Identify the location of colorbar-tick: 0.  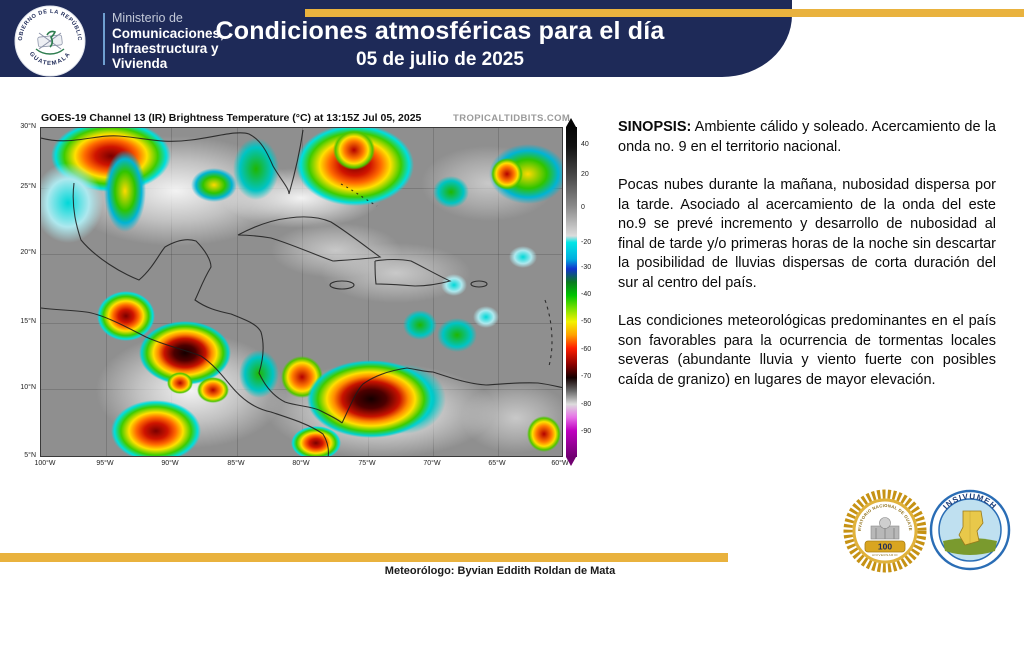
(583, 207).